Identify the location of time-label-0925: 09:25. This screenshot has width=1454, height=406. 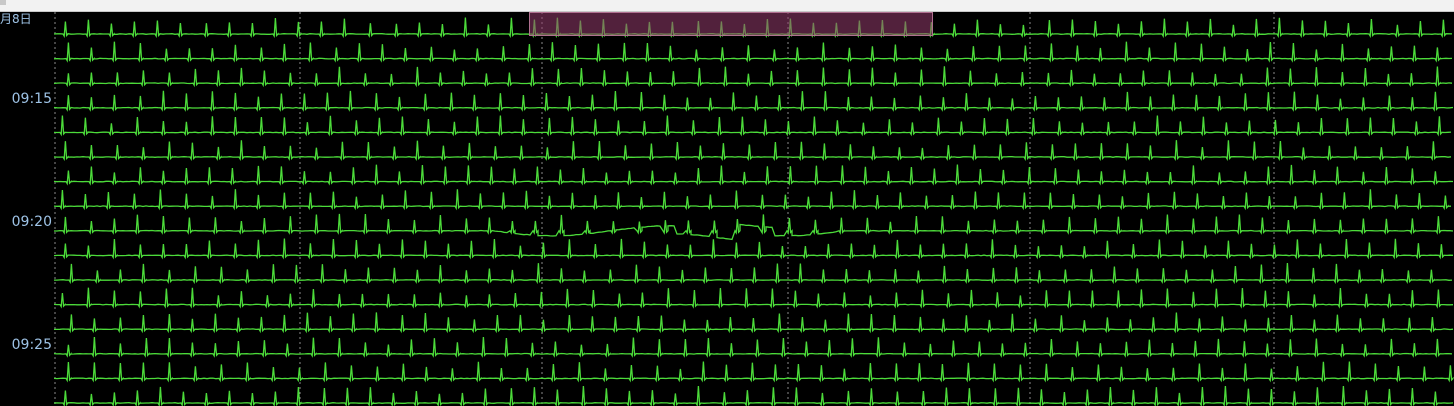
(31, 345).